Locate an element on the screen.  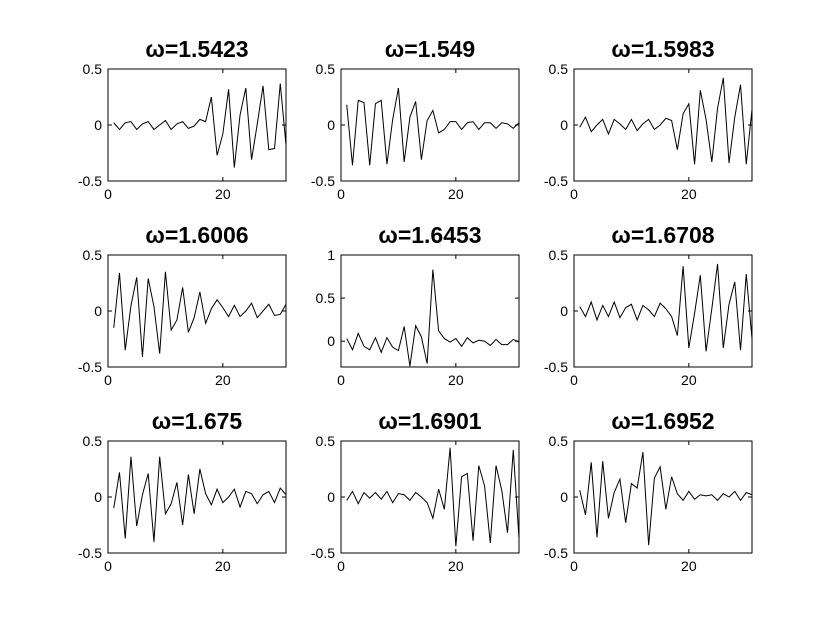
subplot-3: ω=1.5983-0.500.50 20 is located at coordinates (648, 119).